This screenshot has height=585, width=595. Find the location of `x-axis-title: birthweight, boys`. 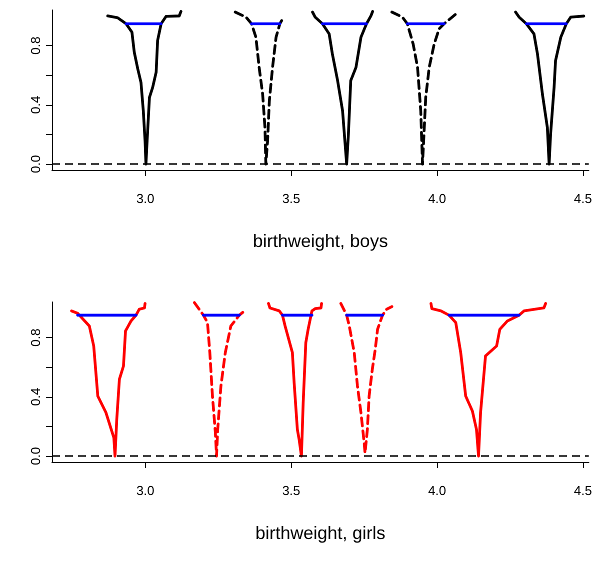

x-axis-title: birthweight, boys is located at coordinates (320, 241).